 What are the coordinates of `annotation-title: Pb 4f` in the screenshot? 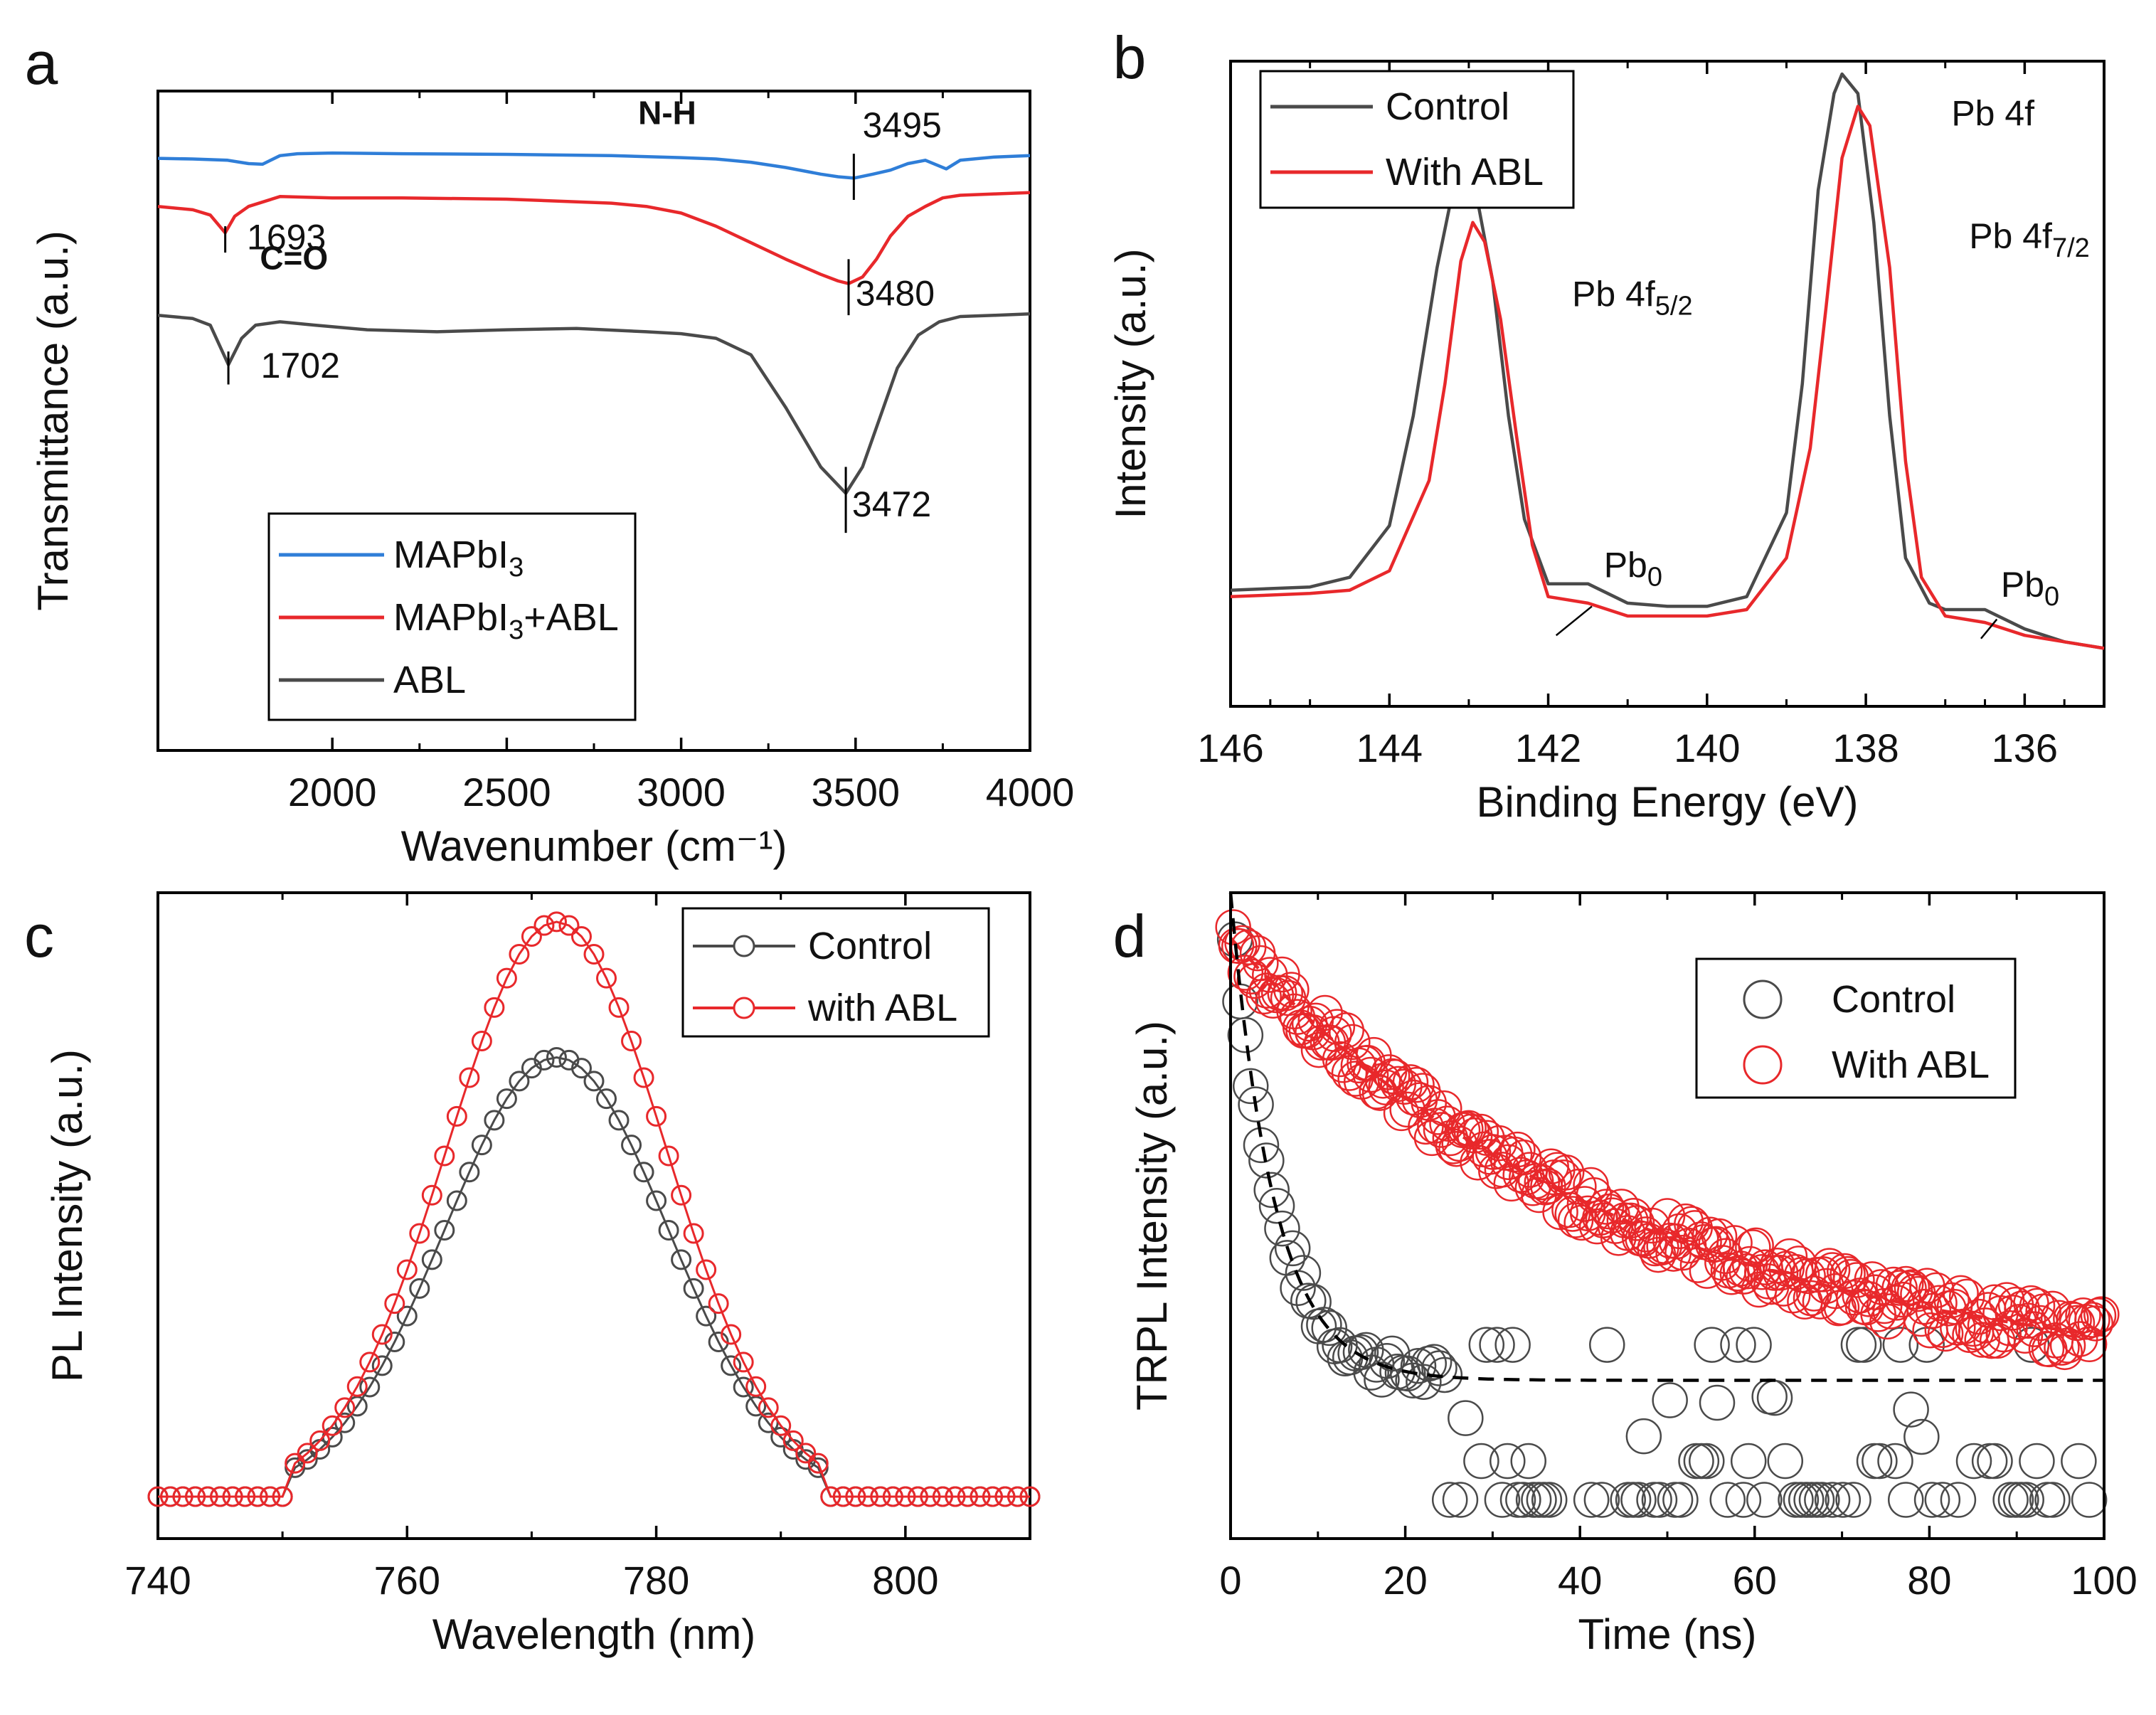 It's located at (1992, 114).